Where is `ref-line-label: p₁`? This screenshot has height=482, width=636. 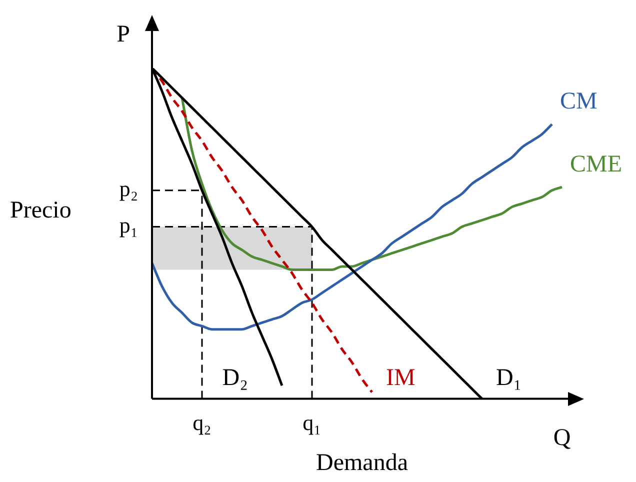 ref-line-label: p₁ is located at coordinates (128, 225).